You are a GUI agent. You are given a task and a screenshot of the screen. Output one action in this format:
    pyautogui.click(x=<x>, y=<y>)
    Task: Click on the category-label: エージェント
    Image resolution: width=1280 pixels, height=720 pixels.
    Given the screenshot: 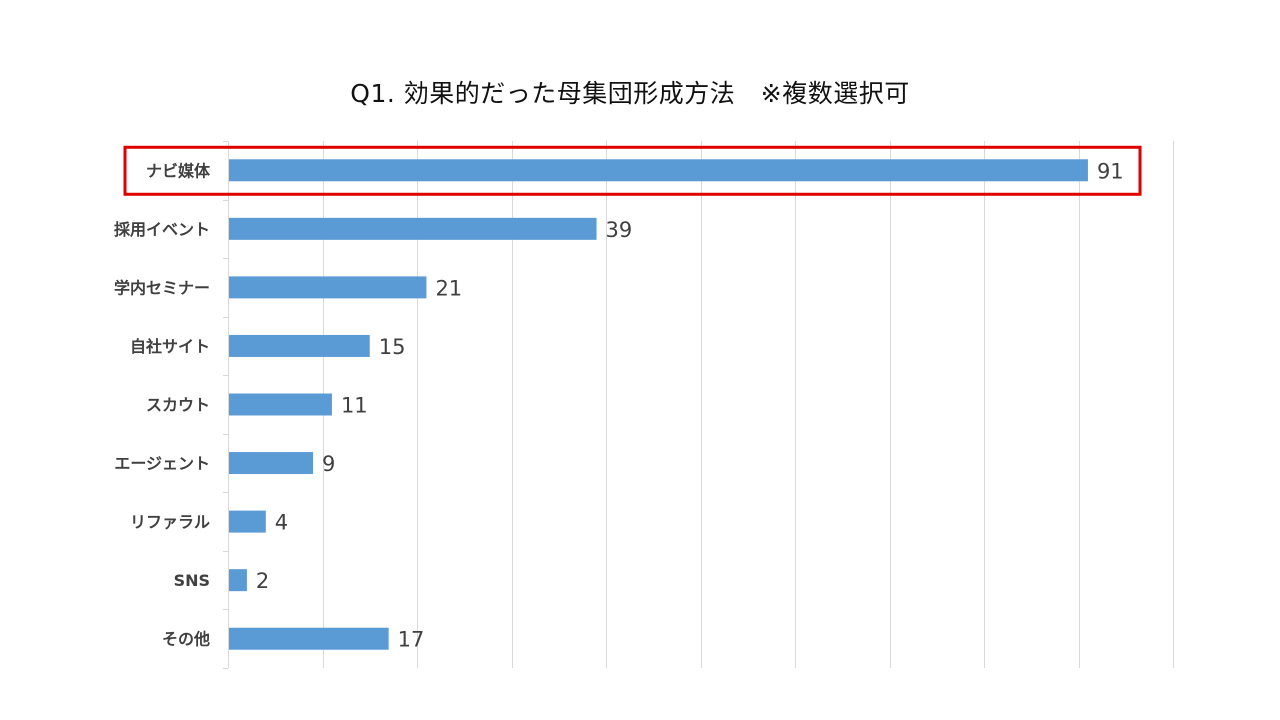 What is the action you would take?
    pyautogui.click(x=162, y=463)
    